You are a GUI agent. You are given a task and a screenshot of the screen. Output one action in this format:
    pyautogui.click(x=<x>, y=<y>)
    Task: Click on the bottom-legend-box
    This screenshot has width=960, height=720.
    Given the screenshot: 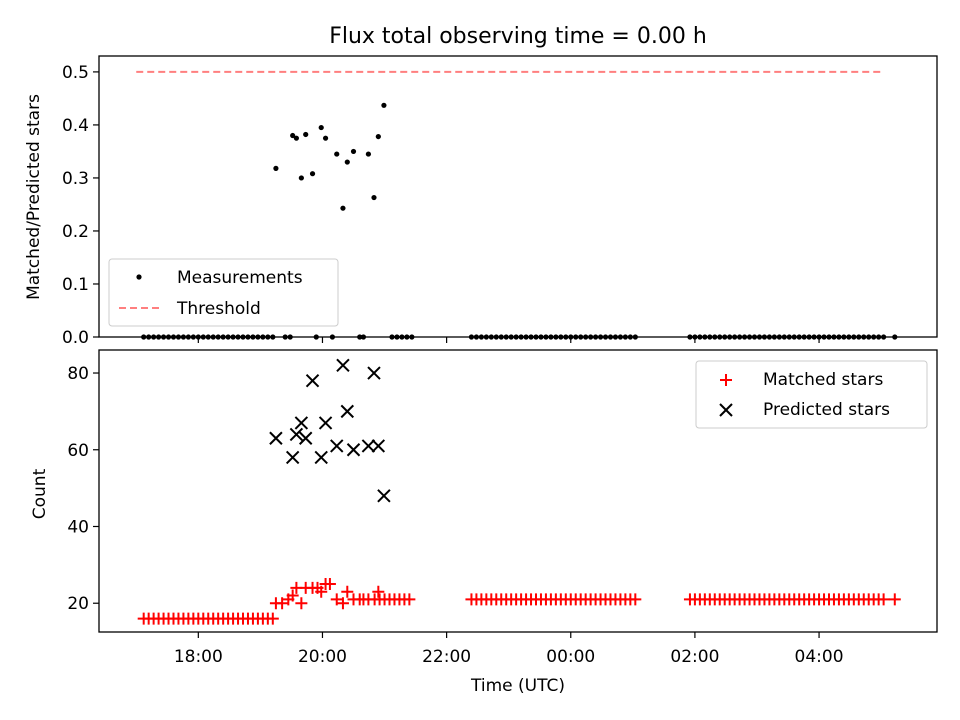 What is the action you would take?
    pyautogui.click(x=811, y=394)
    